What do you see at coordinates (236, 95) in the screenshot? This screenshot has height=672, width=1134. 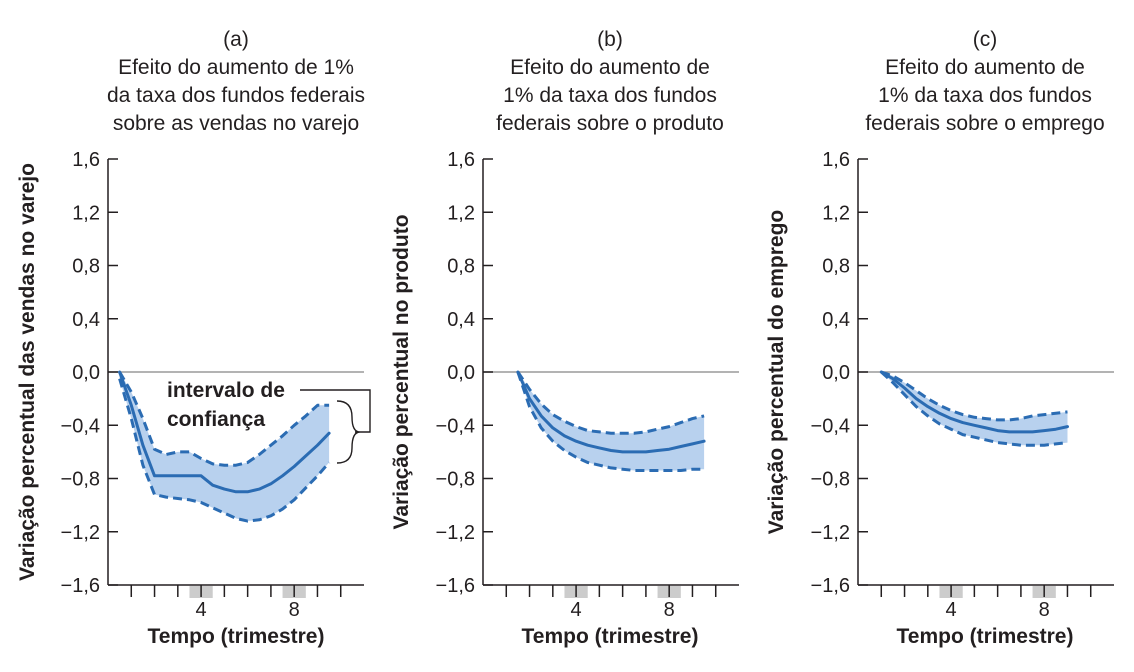 I see `panel-a-title-line-2: da taxa dos fundos federais` at bounding box center [236, 95].